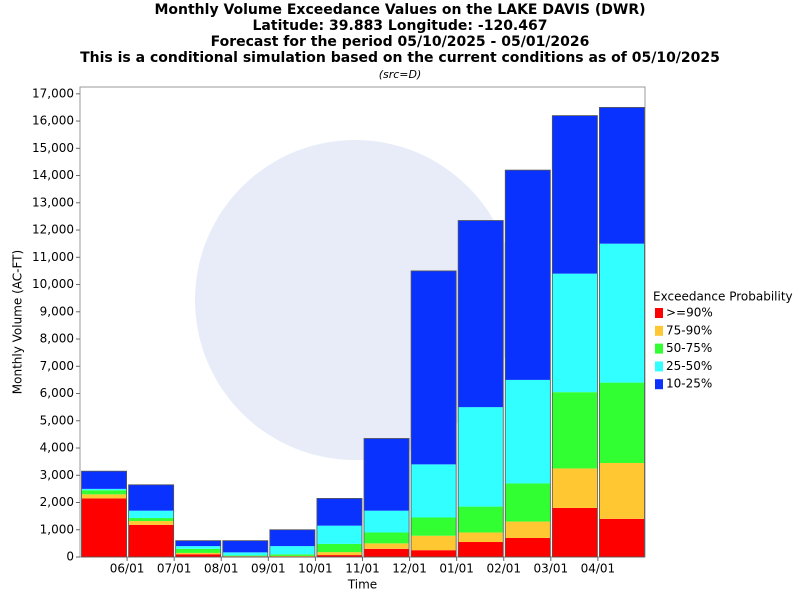 The image size is (800, 600). Describe the element at coordinates (53, 175) in the screenshot. I see `y-tick-label: 14,000` at that location.